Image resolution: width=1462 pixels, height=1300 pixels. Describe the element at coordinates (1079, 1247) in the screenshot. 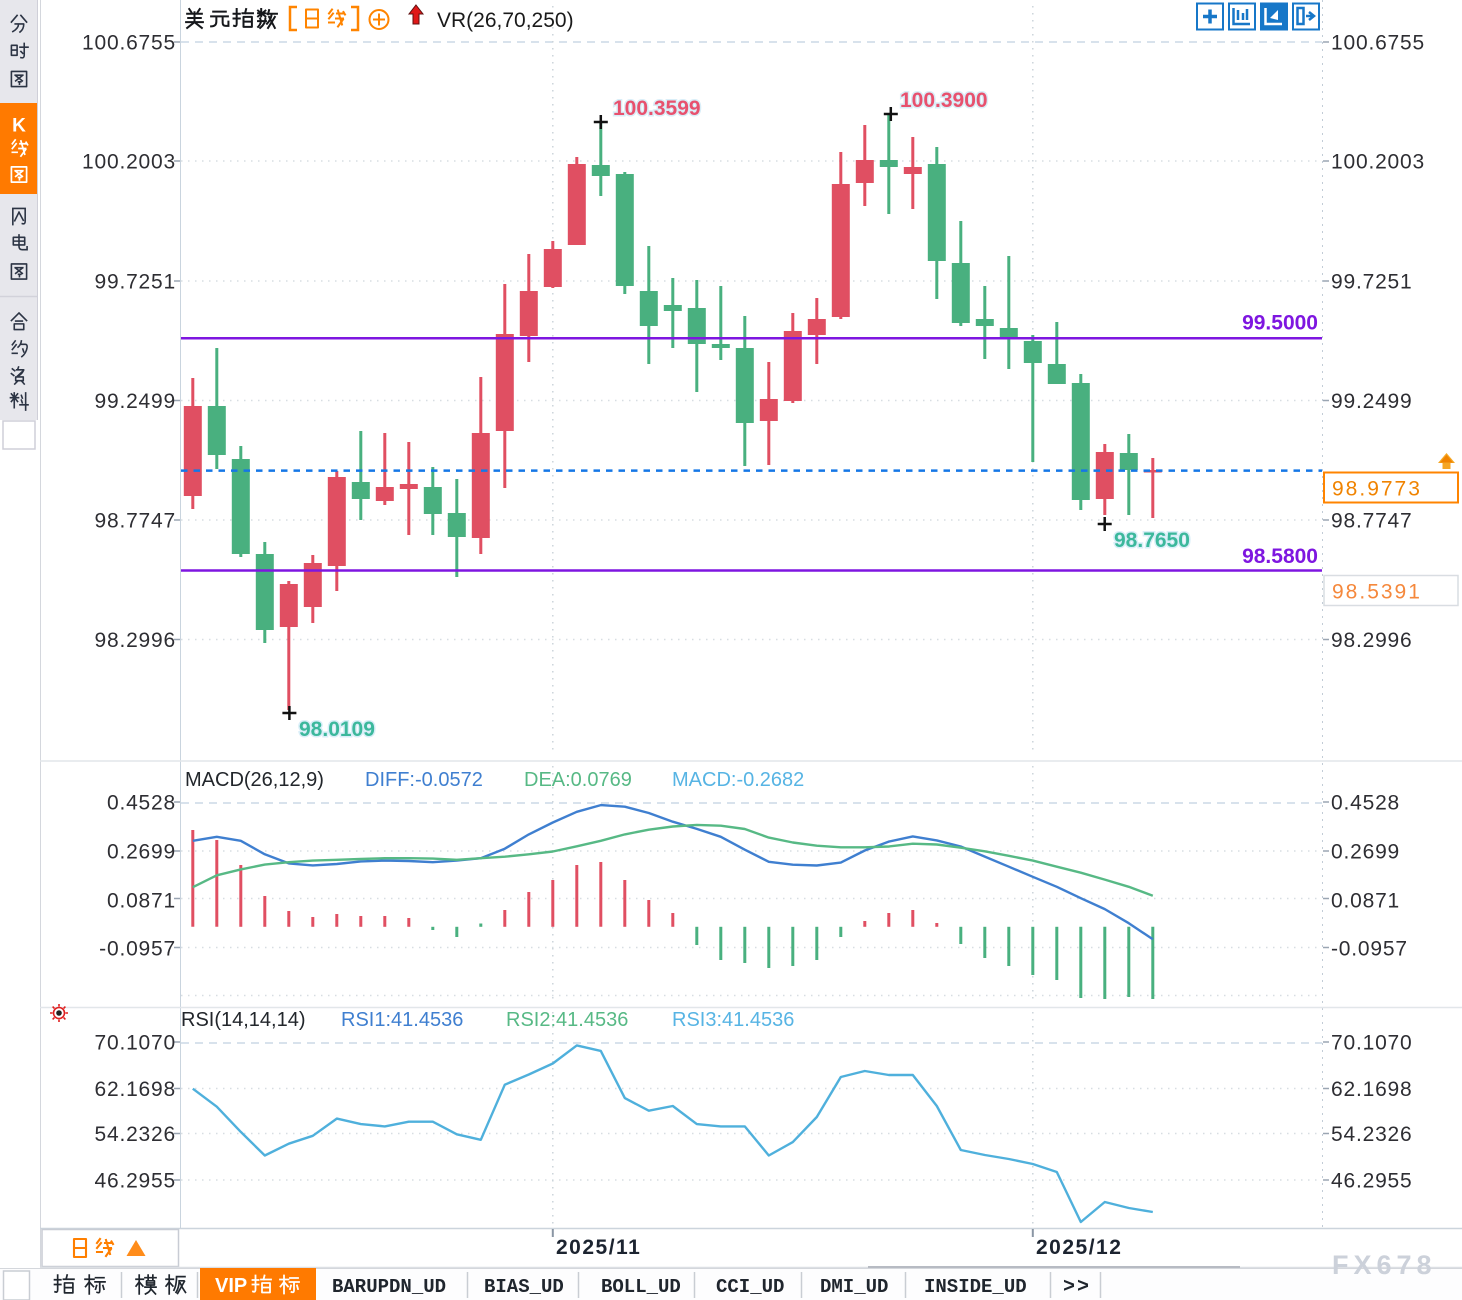

I see `svg-text: 2025/12` at that location.